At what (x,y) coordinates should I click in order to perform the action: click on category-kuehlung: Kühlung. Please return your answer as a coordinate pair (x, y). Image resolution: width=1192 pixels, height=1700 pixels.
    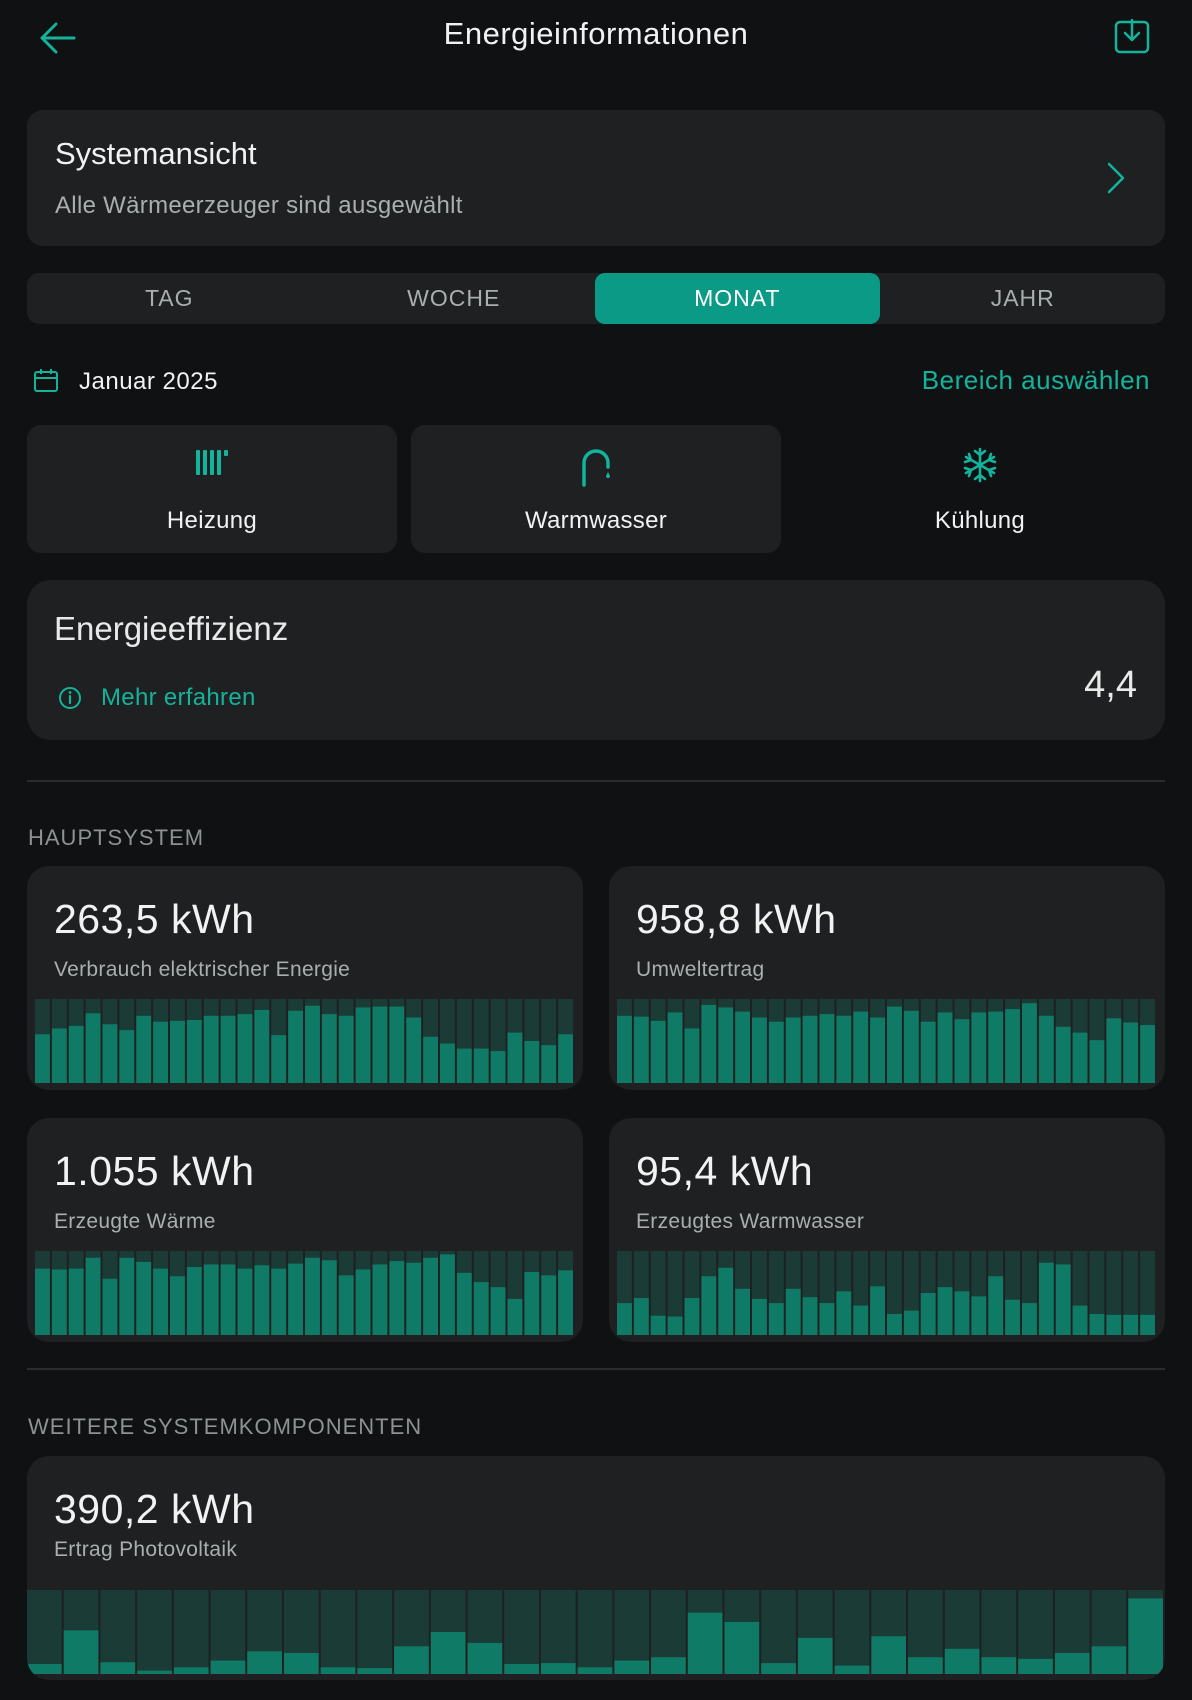
    Looking at the image, I should click on (980, 489).